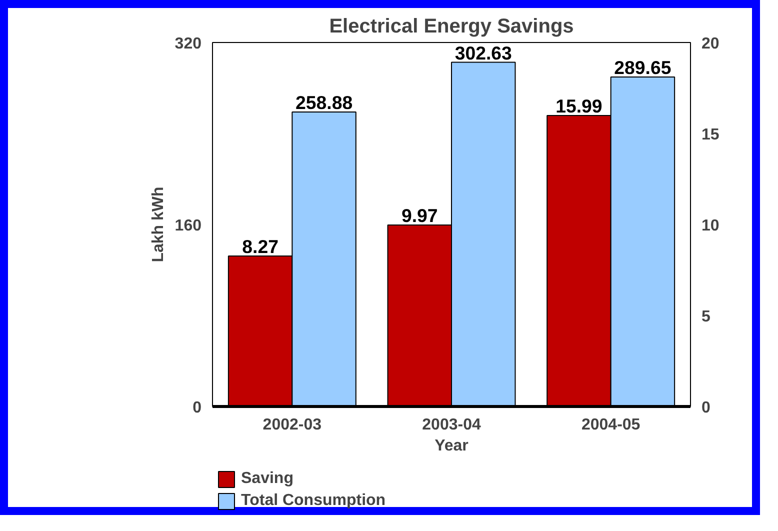  I want to click on y-tick-label: 320, so click(188, 44).